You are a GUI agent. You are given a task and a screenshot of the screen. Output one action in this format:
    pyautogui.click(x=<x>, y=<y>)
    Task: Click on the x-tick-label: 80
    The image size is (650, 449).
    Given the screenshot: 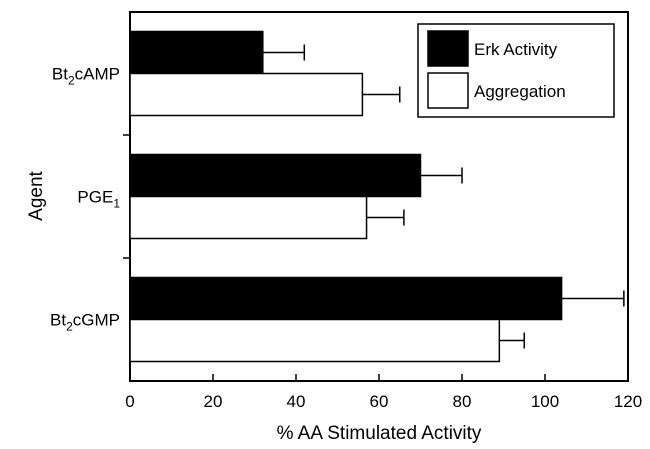 What is the action you would take?
    pyautogui.click(x=462, y=401)
    